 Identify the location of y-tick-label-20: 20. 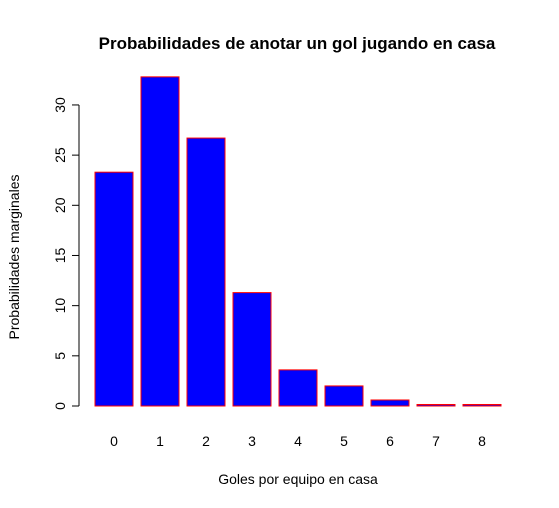
(60, 205).